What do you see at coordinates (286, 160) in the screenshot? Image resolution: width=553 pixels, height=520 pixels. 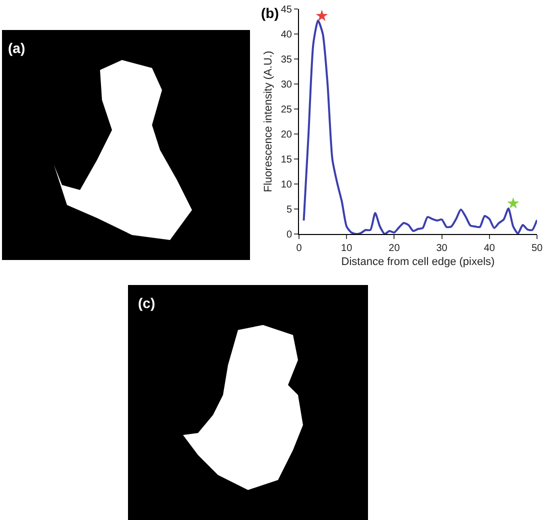 I see `y-tick-label: 15` at bounding box center [286, 160].